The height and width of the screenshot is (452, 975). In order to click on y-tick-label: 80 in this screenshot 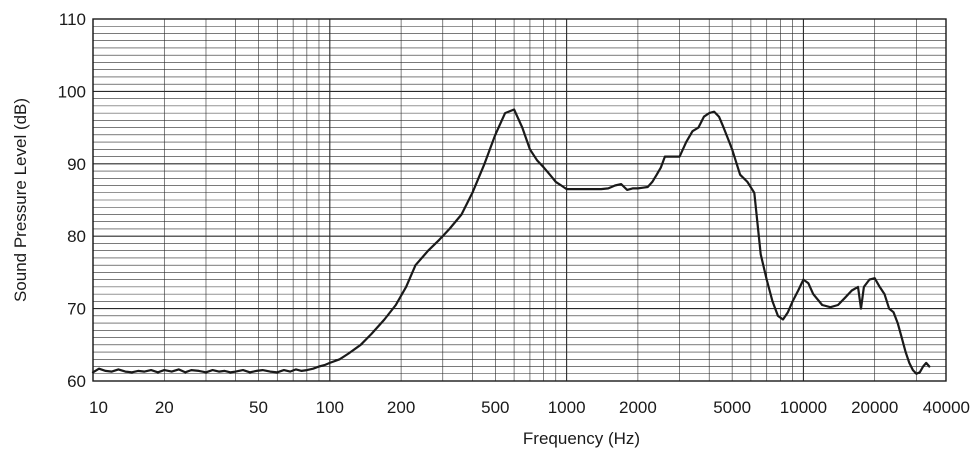, I will do `click(76, 236)`.